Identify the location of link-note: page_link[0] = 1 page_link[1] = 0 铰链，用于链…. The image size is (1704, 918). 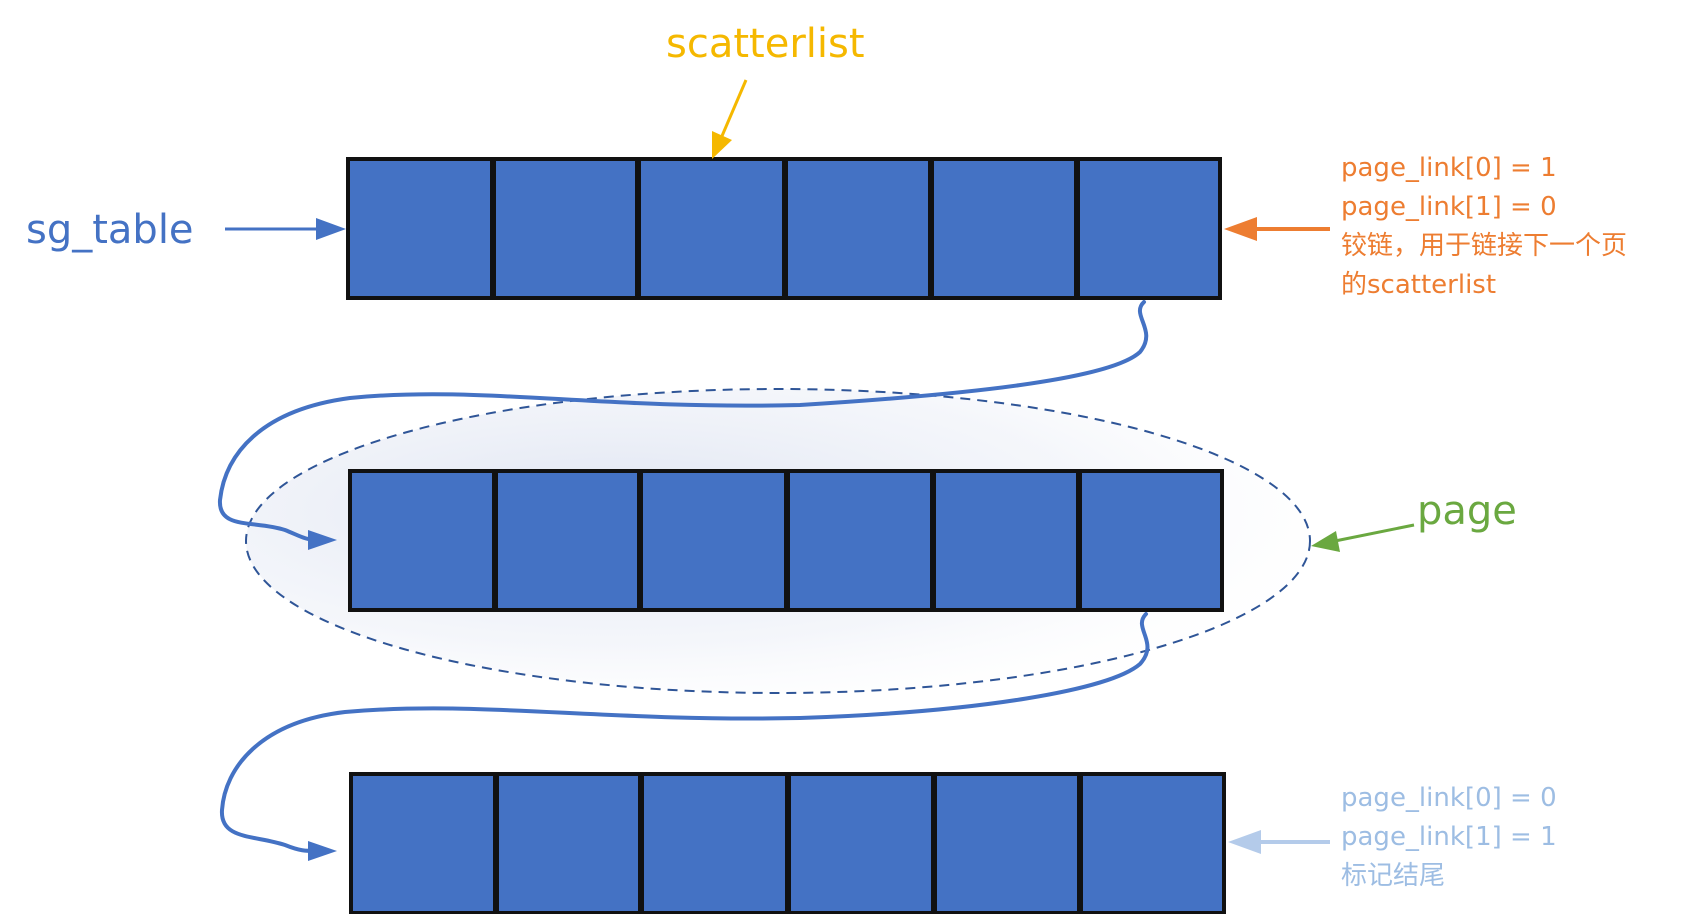
(1484, 227).